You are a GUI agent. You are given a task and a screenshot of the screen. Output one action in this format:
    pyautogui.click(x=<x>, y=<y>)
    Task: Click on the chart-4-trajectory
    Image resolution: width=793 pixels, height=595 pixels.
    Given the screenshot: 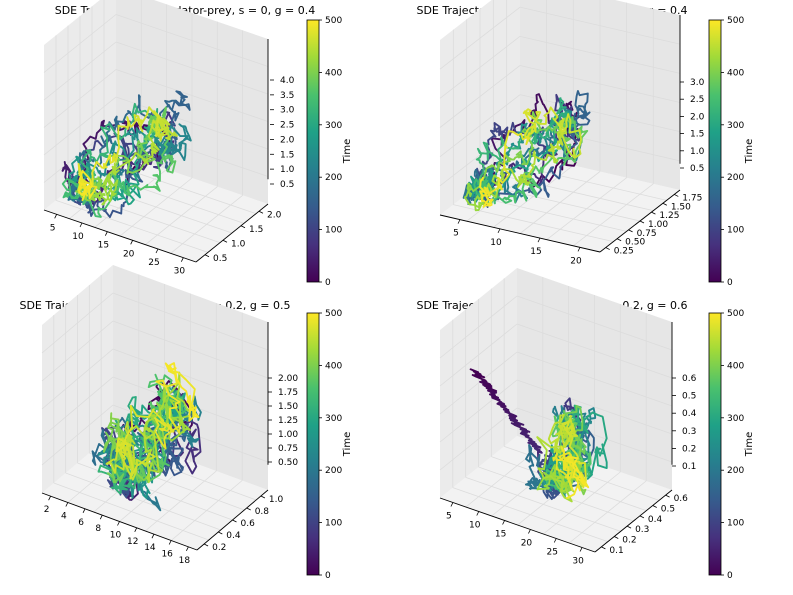 What is the action you would take?
    pyautogui.click(x=538, y=435)
    